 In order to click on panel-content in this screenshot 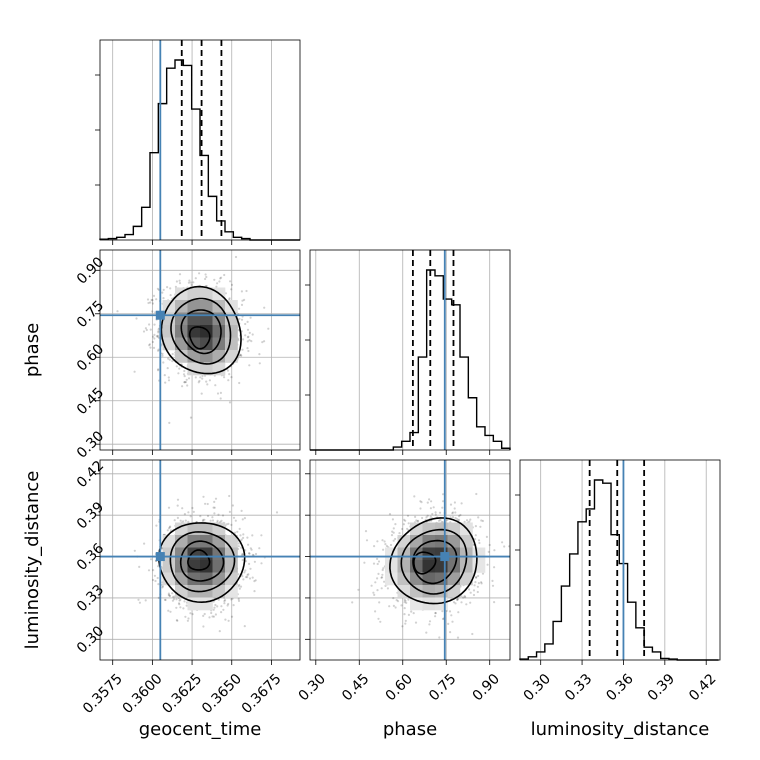, I will do `click(410, 560)`.